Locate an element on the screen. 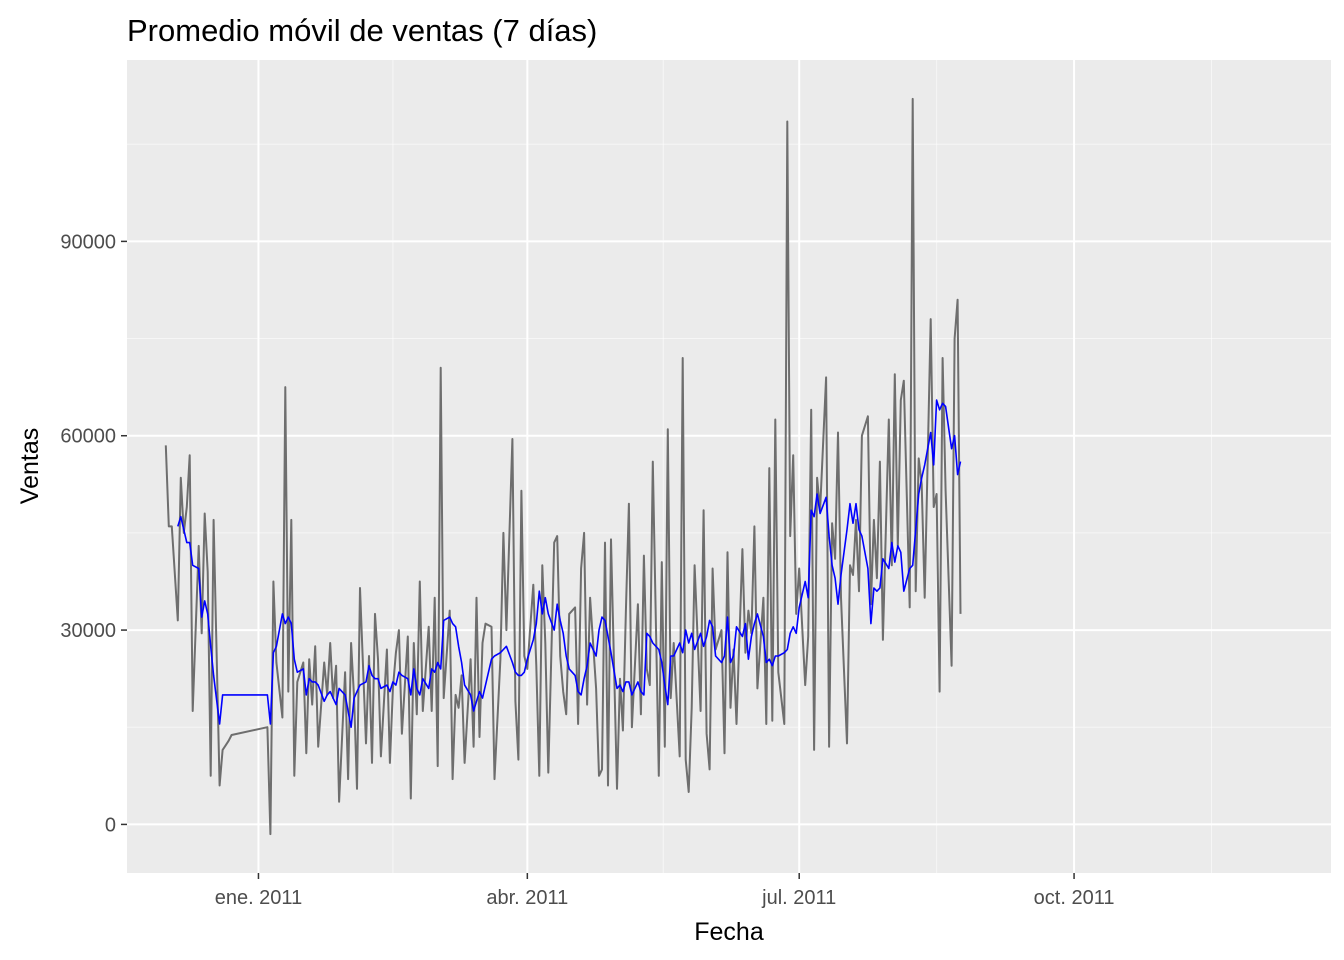 The height and width of the screenshot is (960, 1344). y-axis: 0 30000 60000 90000 is located at coordinates (93, 533).